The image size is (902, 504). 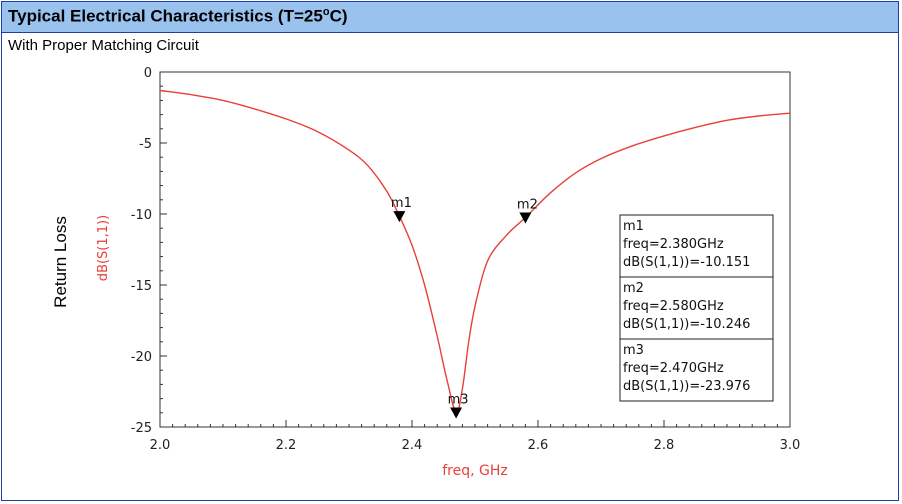 What do you see at coordinates (141, 286) in the screenshot?
I see `y-tick-label: -15` at bounding box center [141, 286].